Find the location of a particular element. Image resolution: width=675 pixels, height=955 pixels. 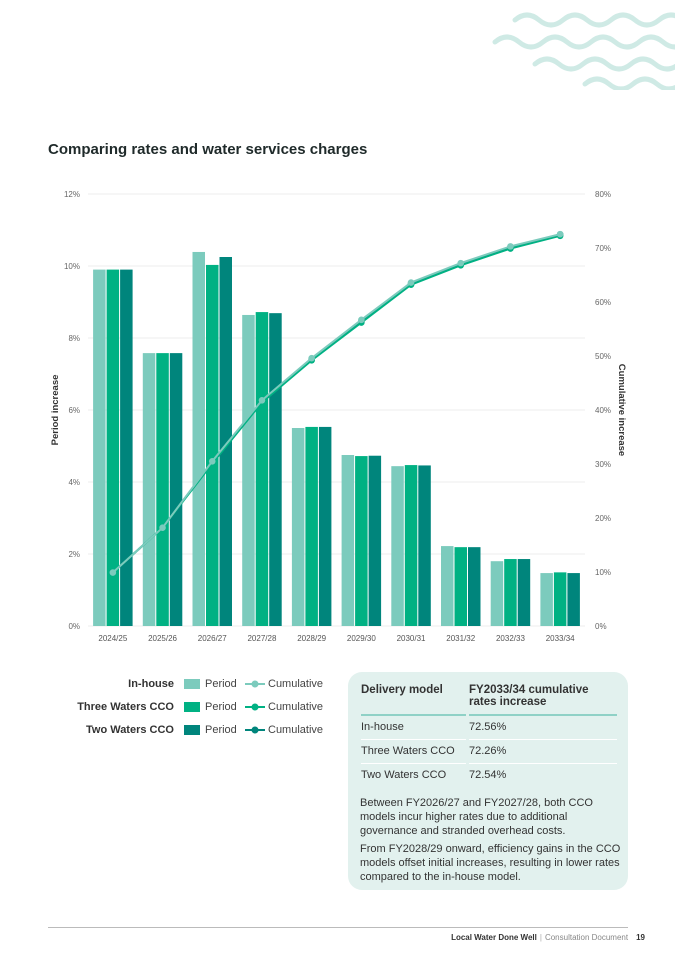

table-row: In-house 72.56% is located at coordinates (489, 728).